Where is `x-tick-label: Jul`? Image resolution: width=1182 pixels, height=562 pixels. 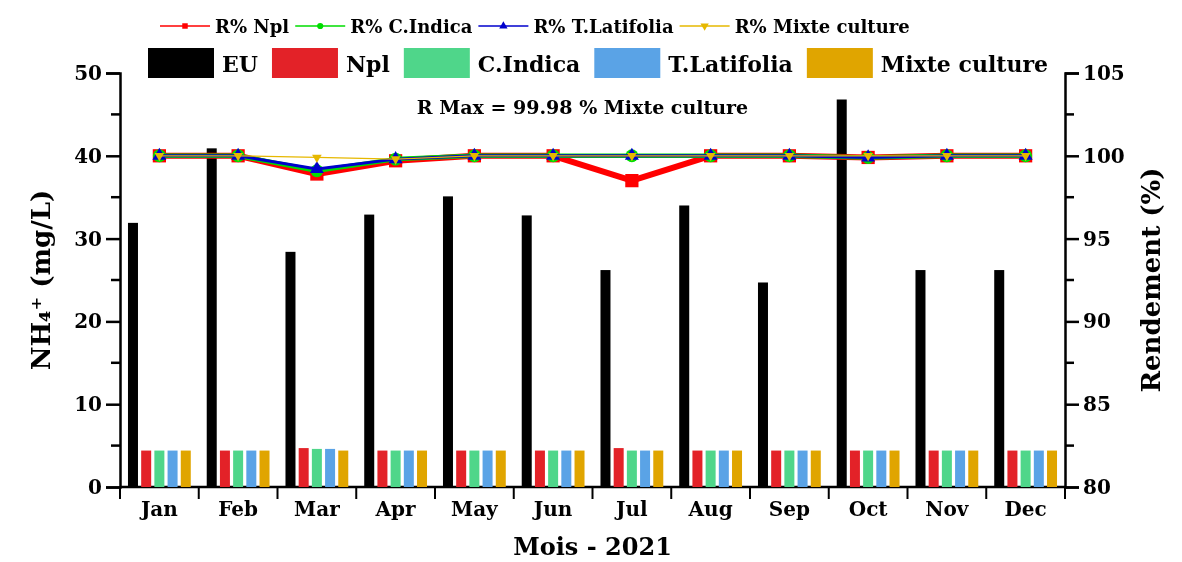 x-tick-label: Jul is located at coordinates (631, 509).